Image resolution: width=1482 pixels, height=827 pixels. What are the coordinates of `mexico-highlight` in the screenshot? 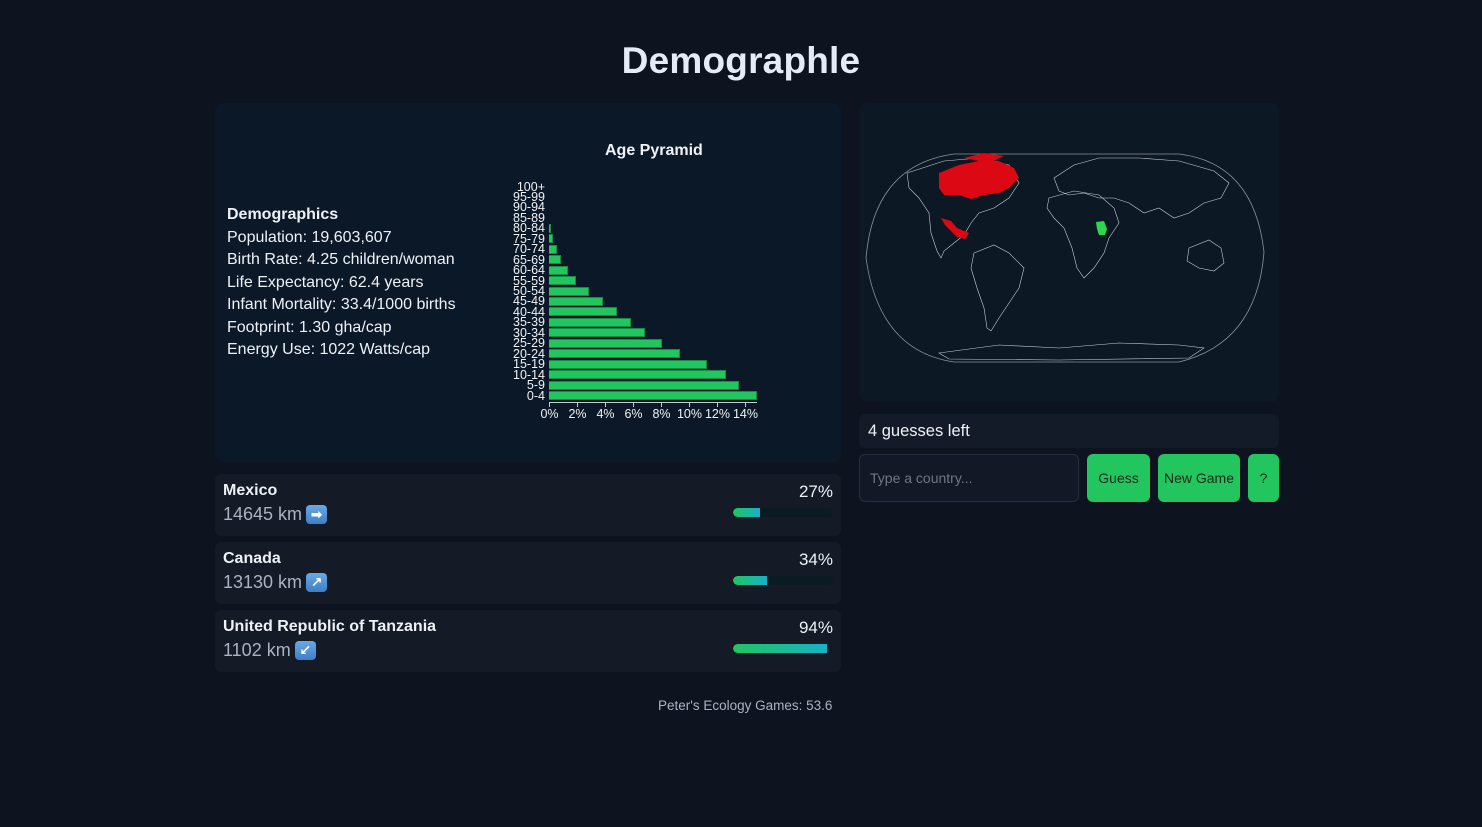 It's located at (955, 228).